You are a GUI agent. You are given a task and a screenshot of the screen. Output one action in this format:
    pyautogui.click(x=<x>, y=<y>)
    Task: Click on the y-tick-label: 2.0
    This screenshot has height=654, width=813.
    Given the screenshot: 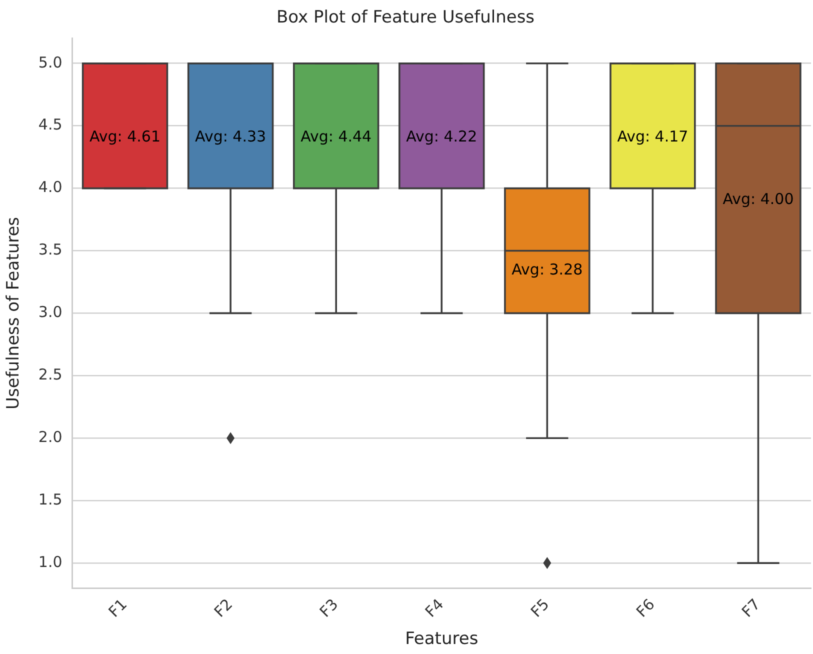 What is the action you would take?
    pyautogui.click(x=50, y=437)
    